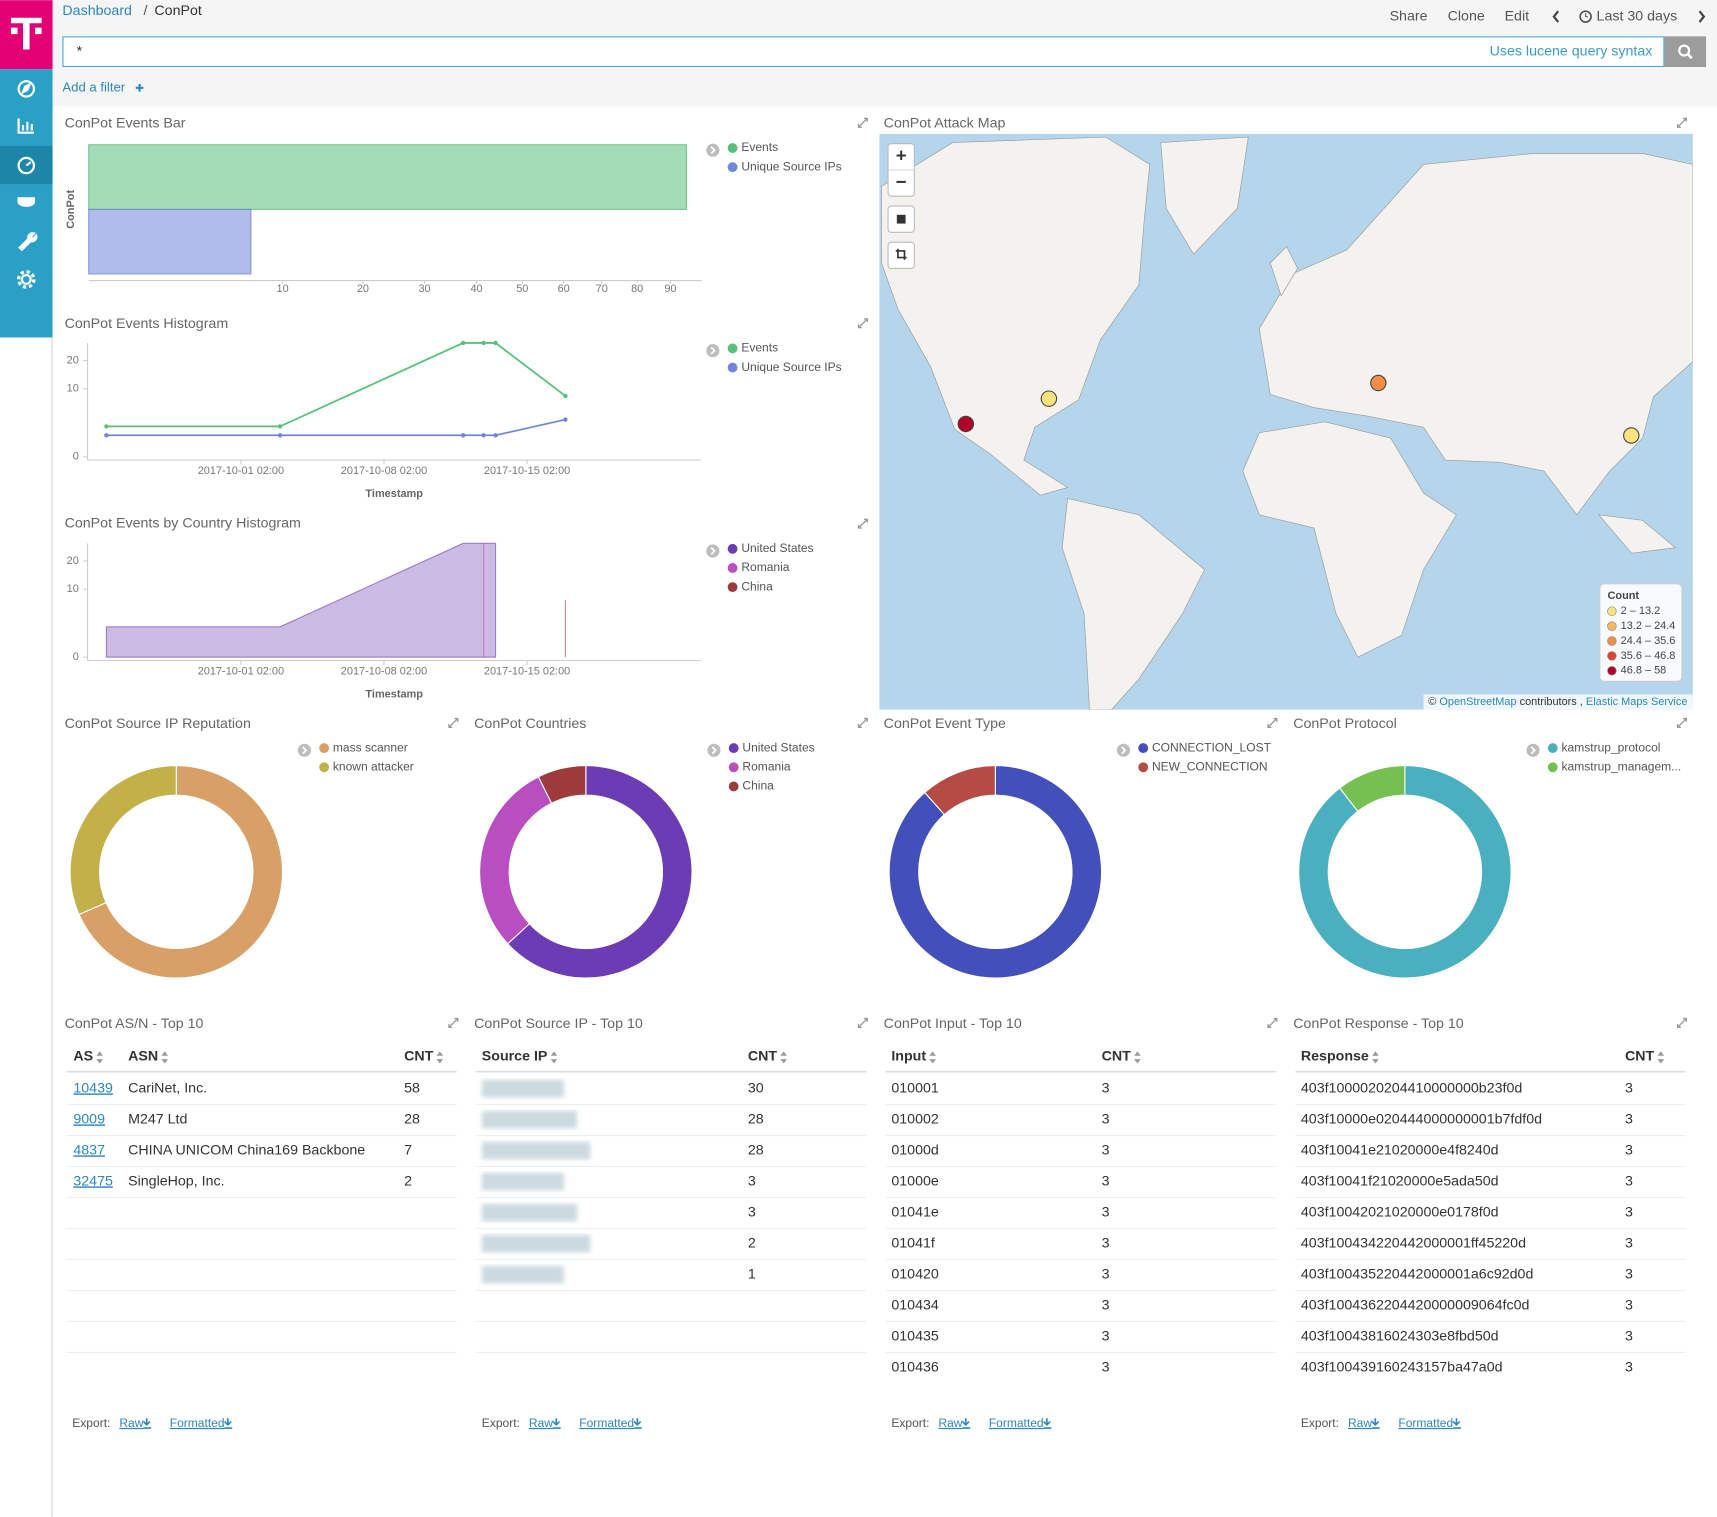 This screenshot has width=1717, height=1517. What do you see at coordinates (1685, 51) in the screenshot?
I see `search-button` at bounding box center [1685, 51].